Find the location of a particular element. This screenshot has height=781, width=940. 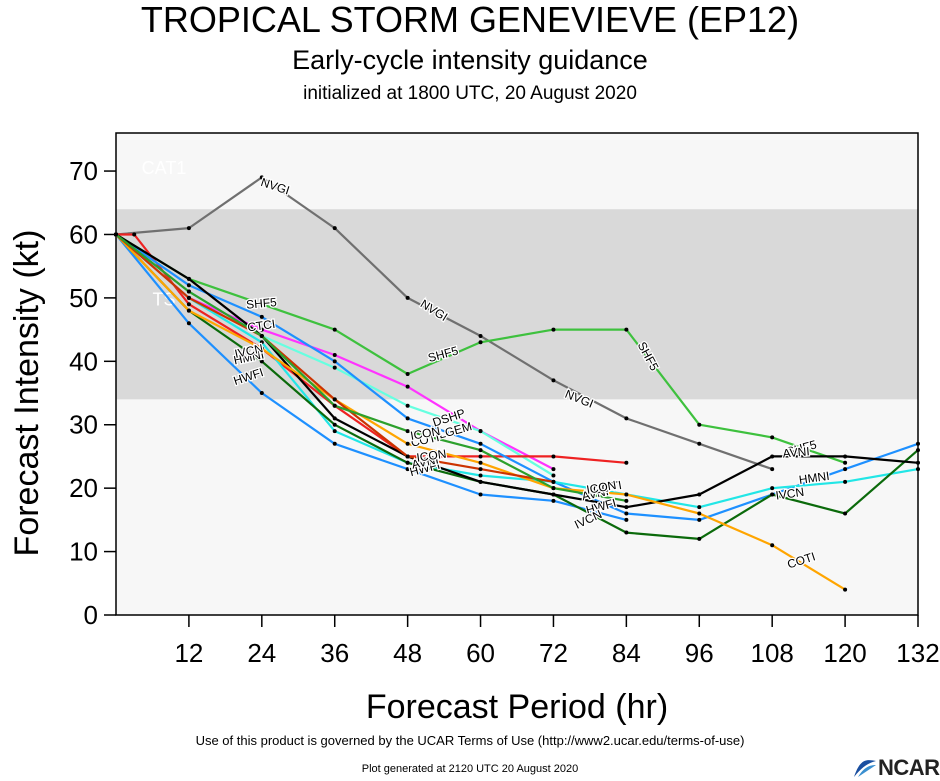

x-tick-label: 72 is located at coordinates (553, 653).